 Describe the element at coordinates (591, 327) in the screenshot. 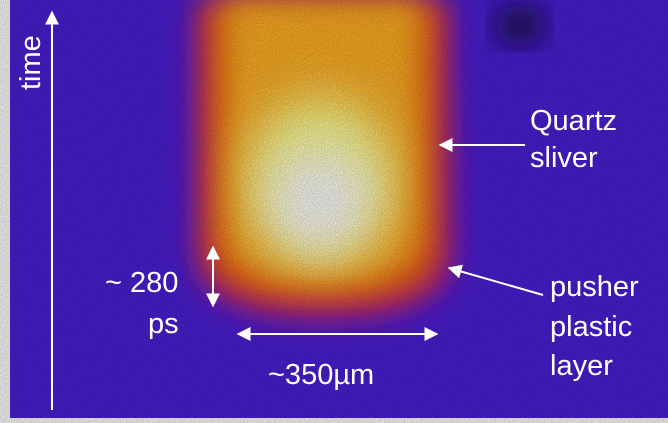

I see `pusher-label: plastic` at that location.